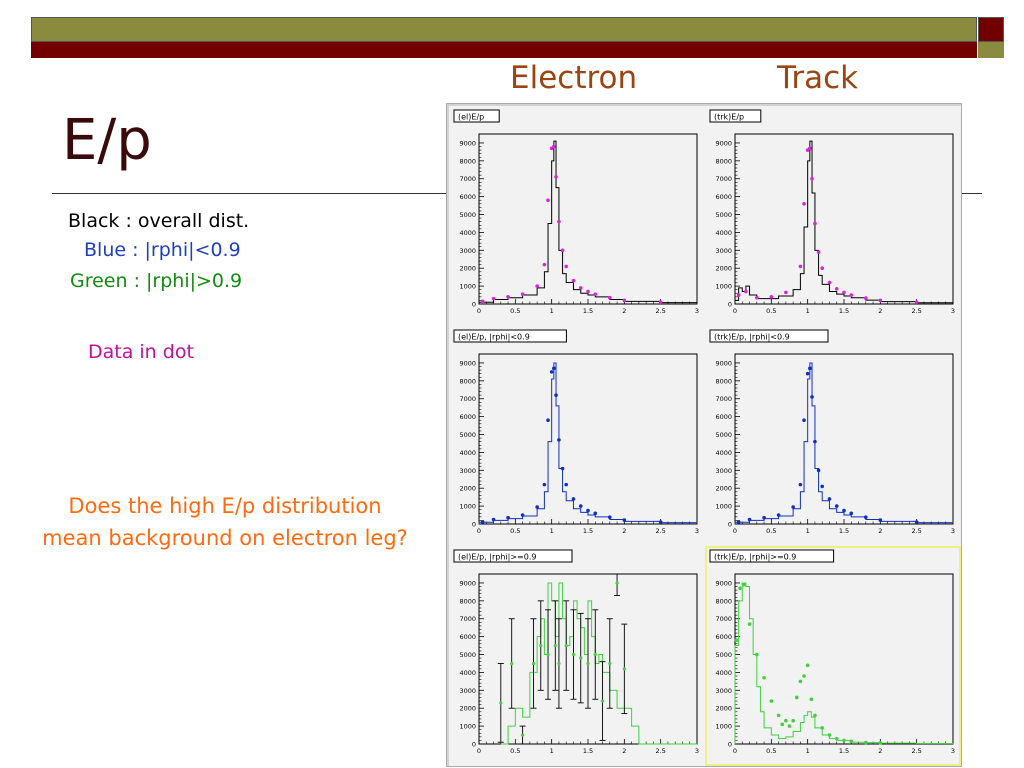 Image resolution: width=1024 pixels, height=768 pixels. What do you see at coordinates (504, 50) in the screenshot?
I see `banner-bar-bottom` at bounding box center [504, 50].